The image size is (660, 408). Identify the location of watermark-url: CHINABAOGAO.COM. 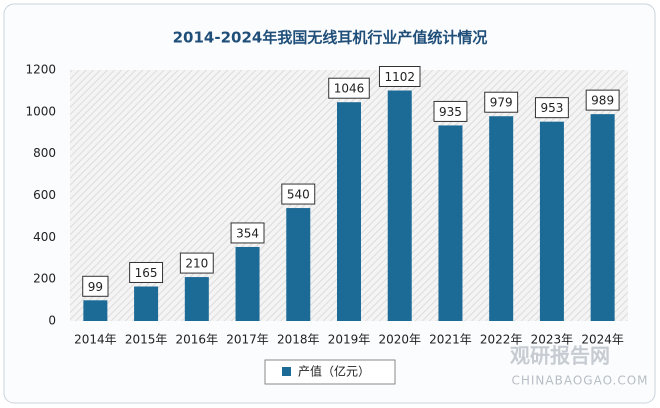
(579, 381).